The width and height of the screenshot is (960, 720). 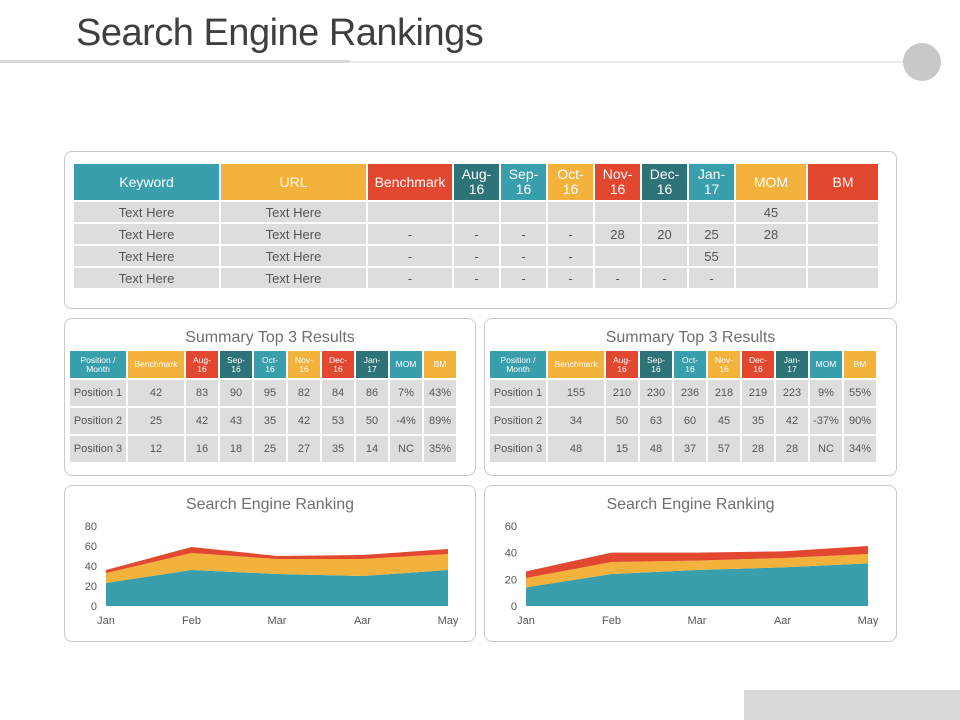 I want to click on table-row: Position 3 48 15 48 37 57 28 28 NC 34%, so click(x=683, y=449).